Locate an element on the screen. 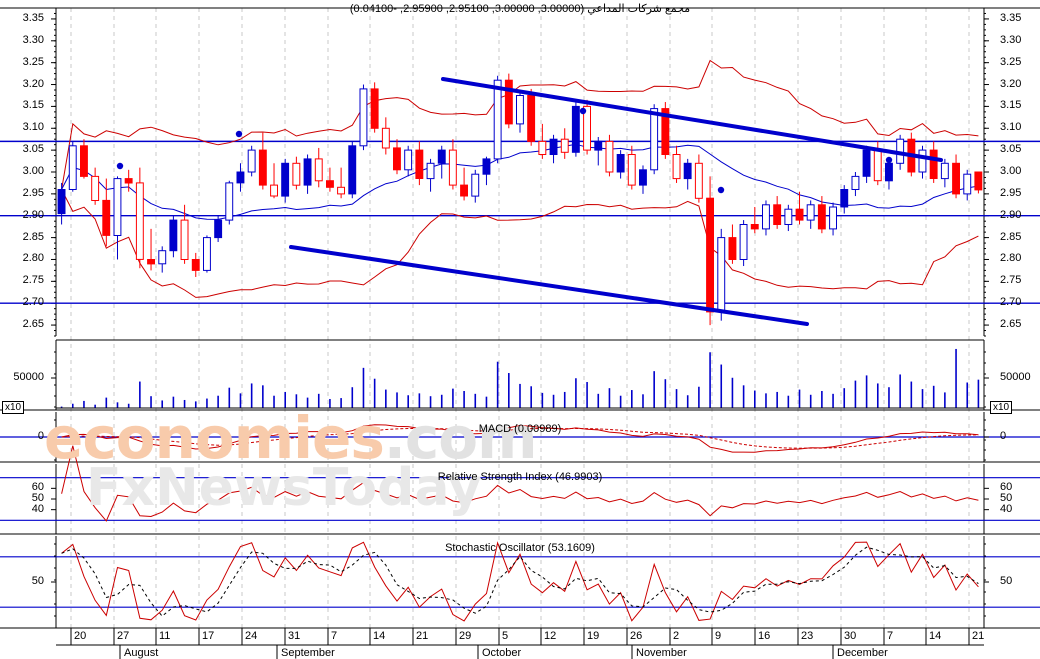  date-tick-11: 11 is located at coordinates (165, 636).